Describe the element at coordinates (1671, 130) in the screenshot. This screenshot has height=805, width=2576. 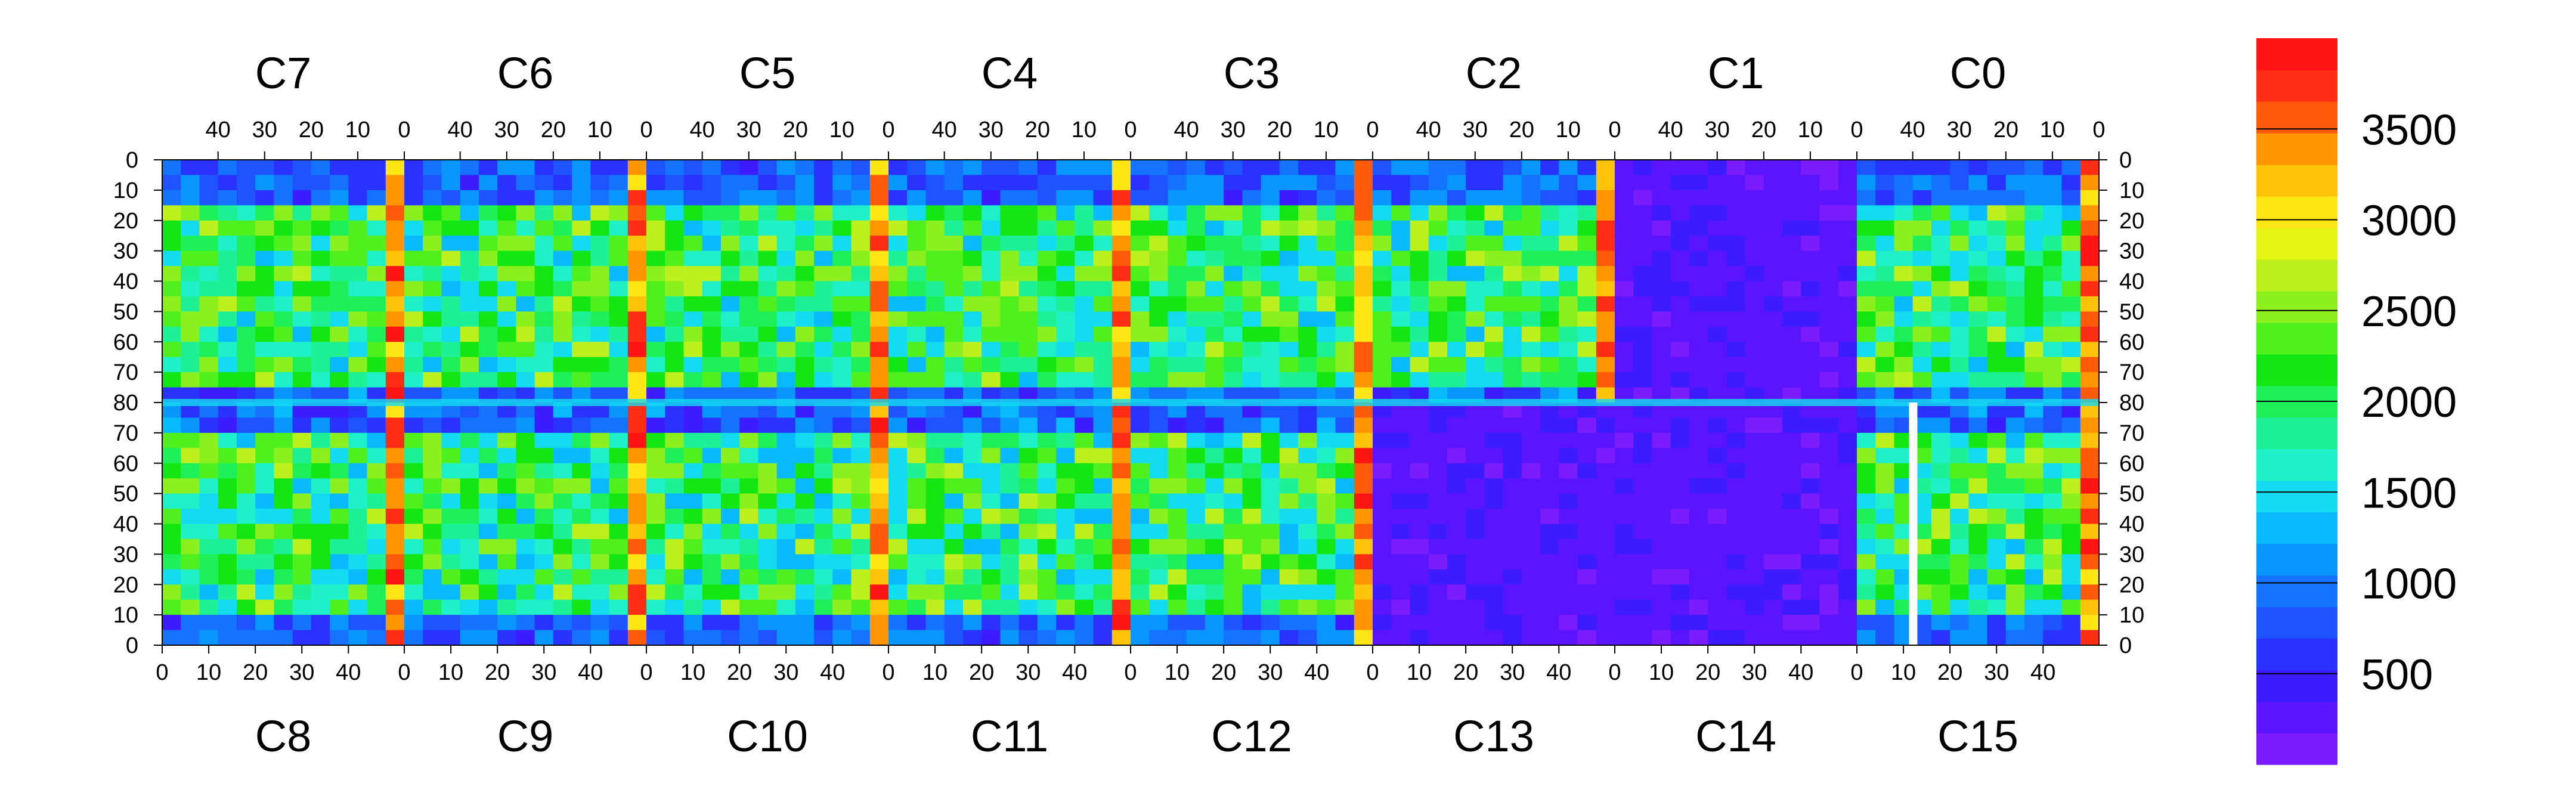
I see `top-tick-label: 40` at that location.